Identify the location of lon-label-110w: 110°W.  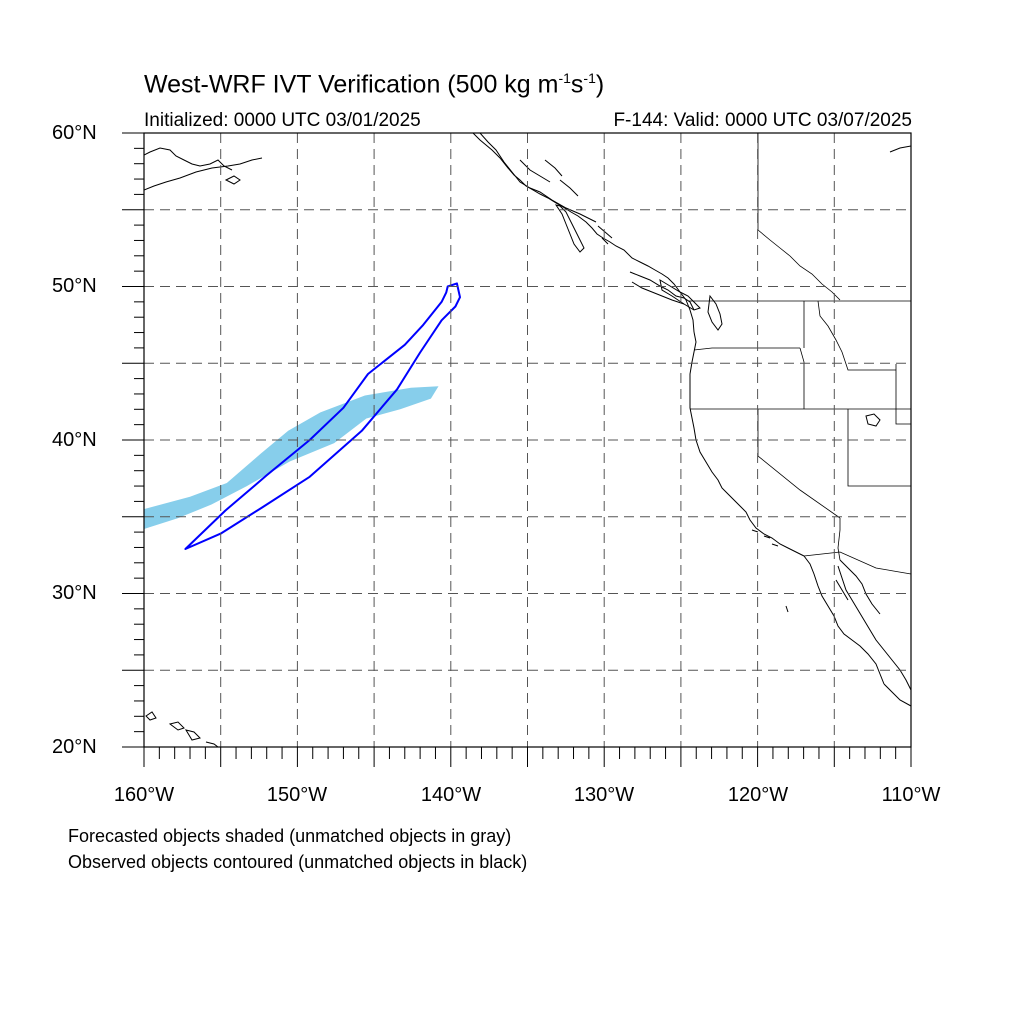
(911, 795).